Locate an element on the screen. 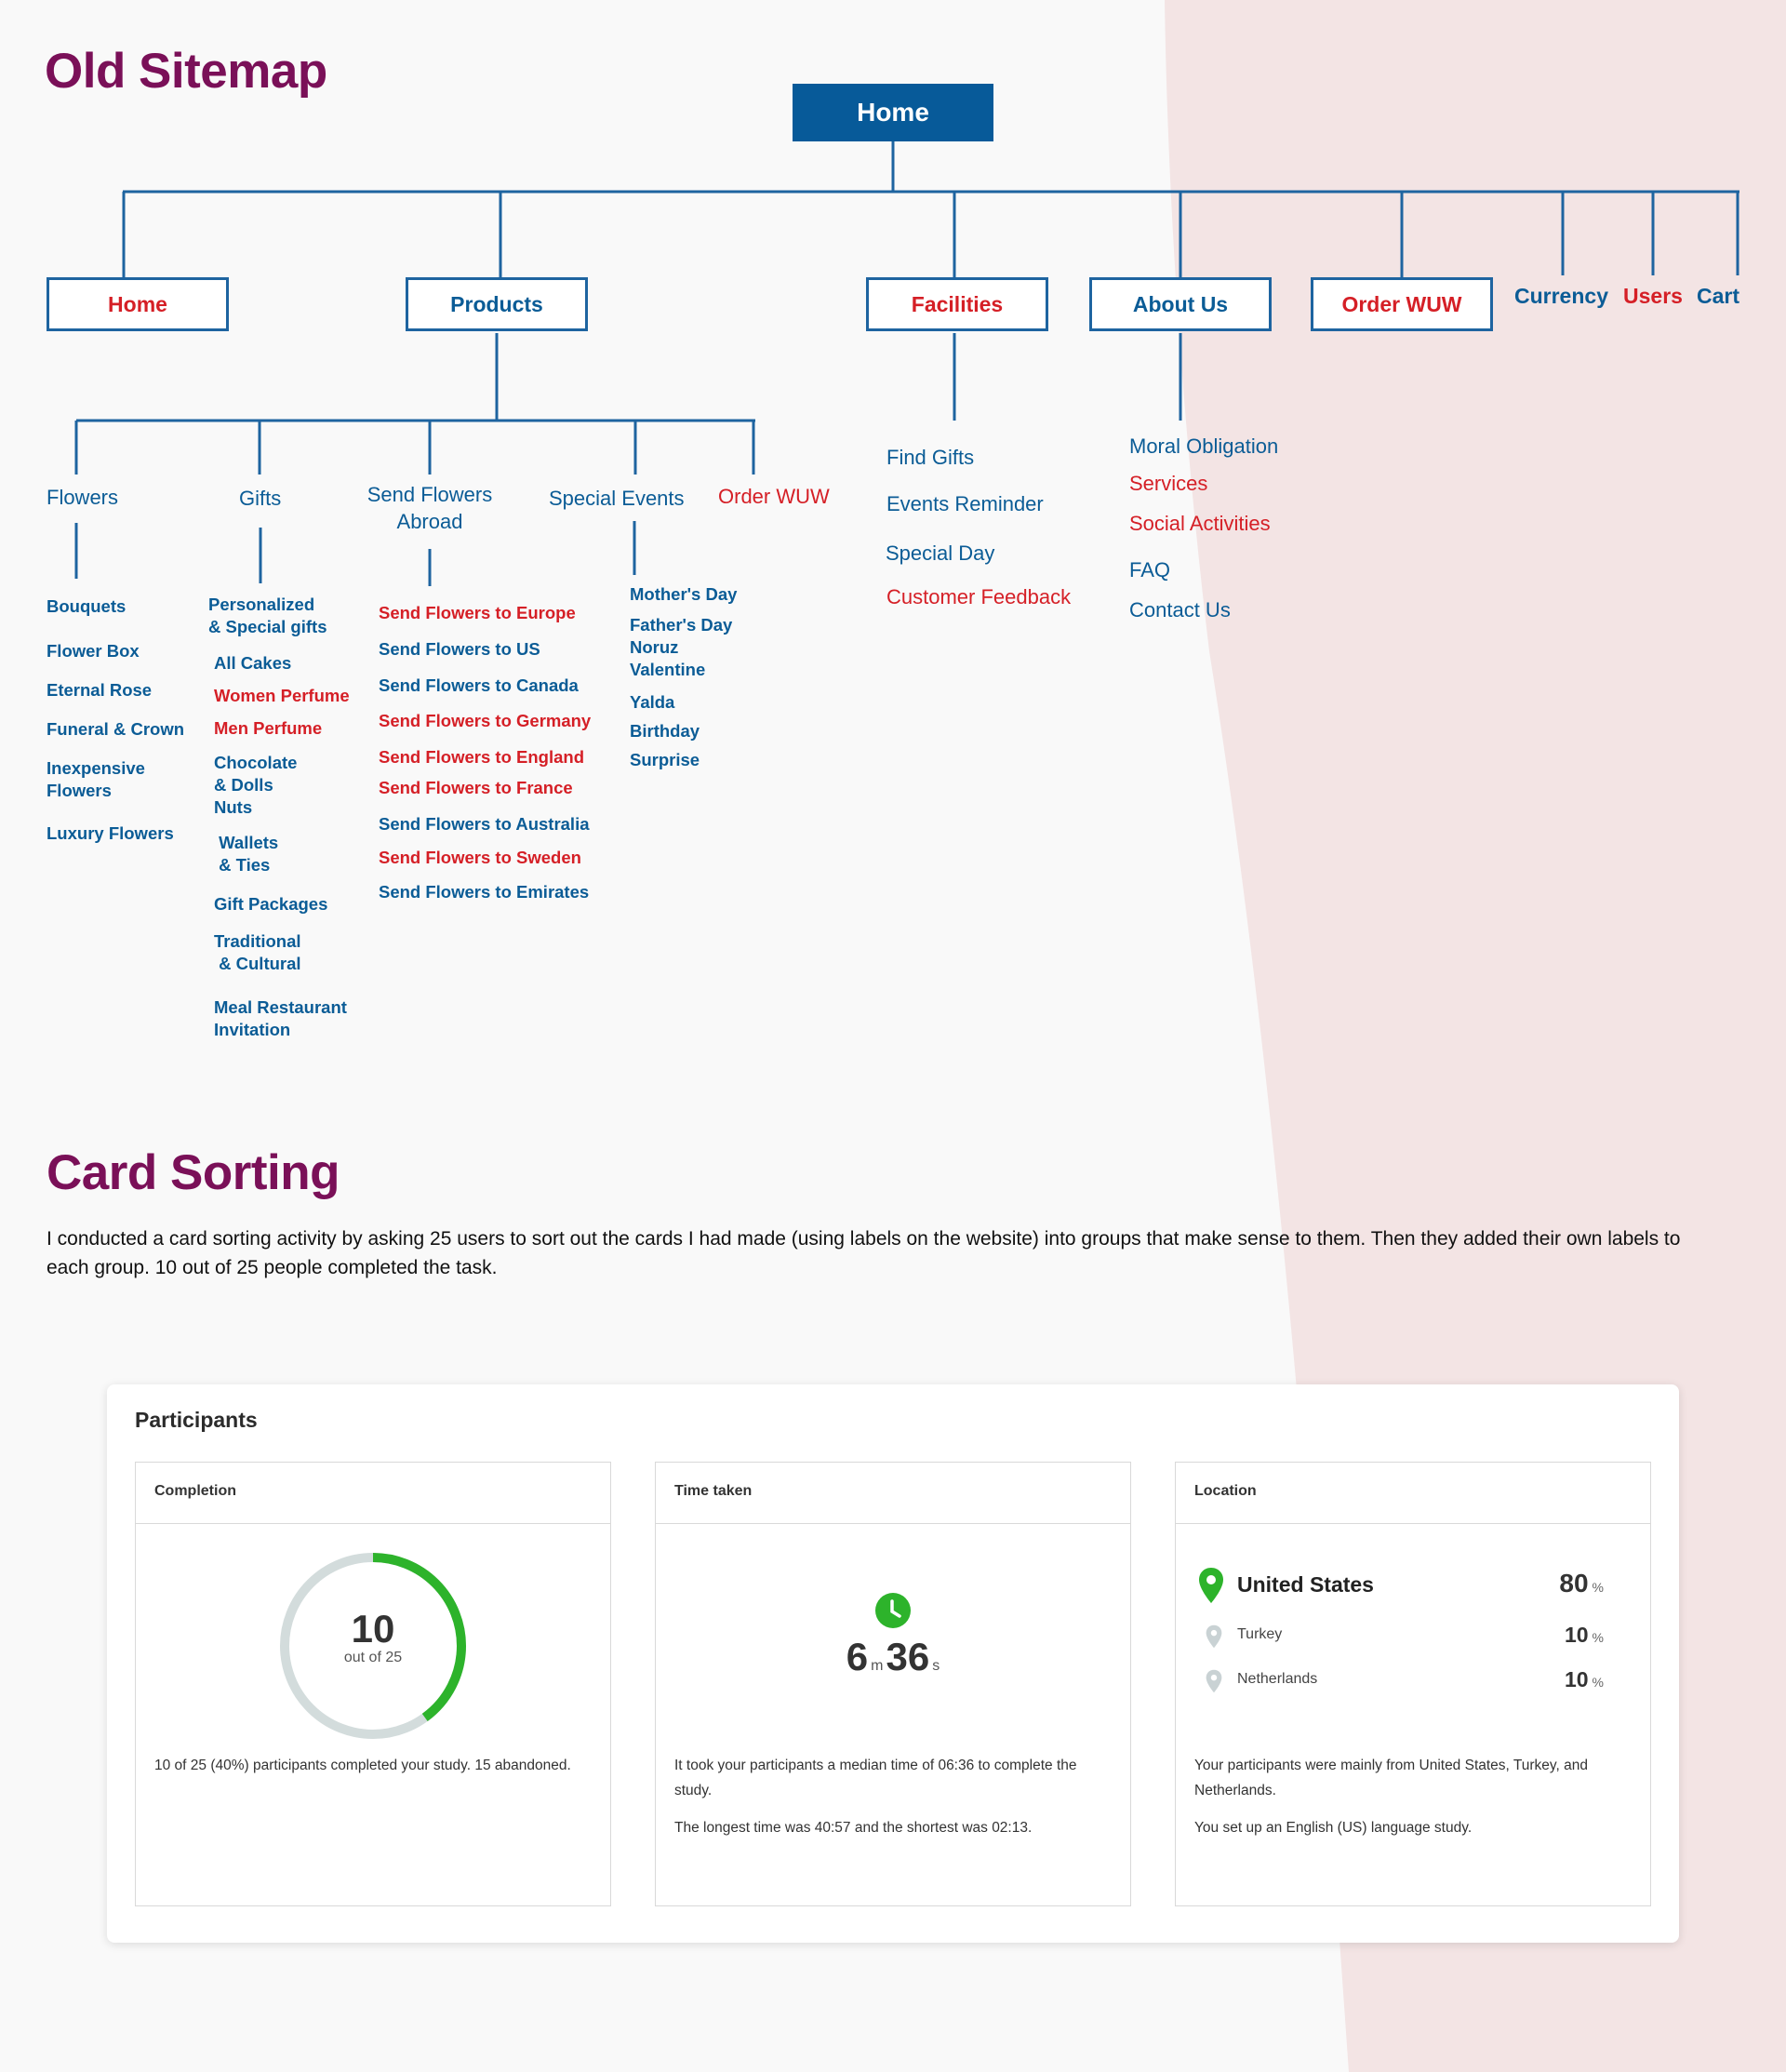 The image size is (1786, 2072). item-services: Services is located at coordinates (1168, 484).